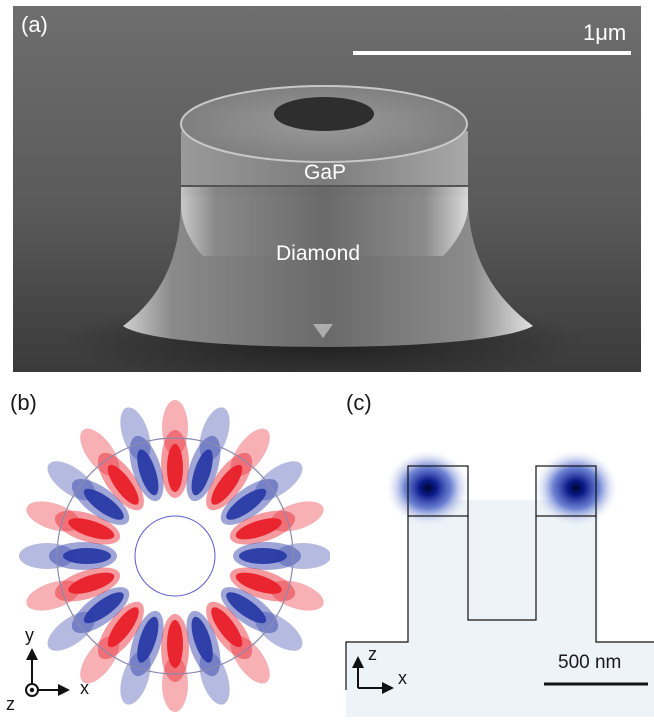 The image size is (654, 722). I want to click on diamond-outline, so click(499, 603).